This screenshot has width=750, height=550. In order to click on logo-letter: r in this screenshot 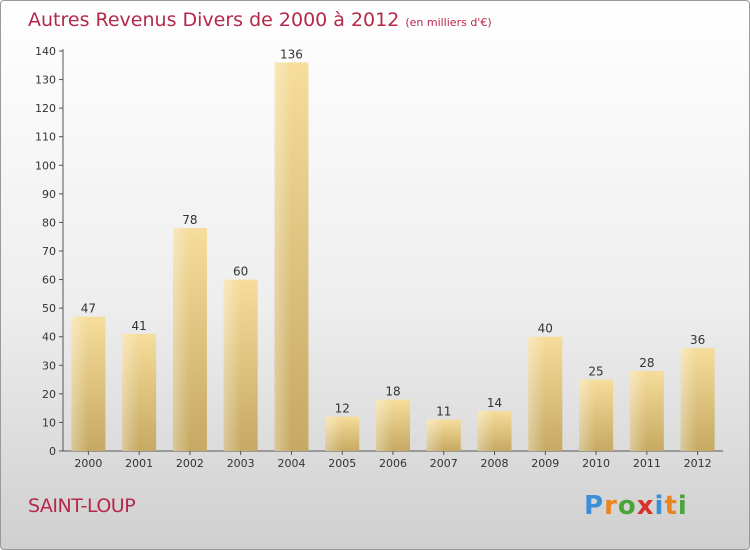, I will do `click(611, 506)`.